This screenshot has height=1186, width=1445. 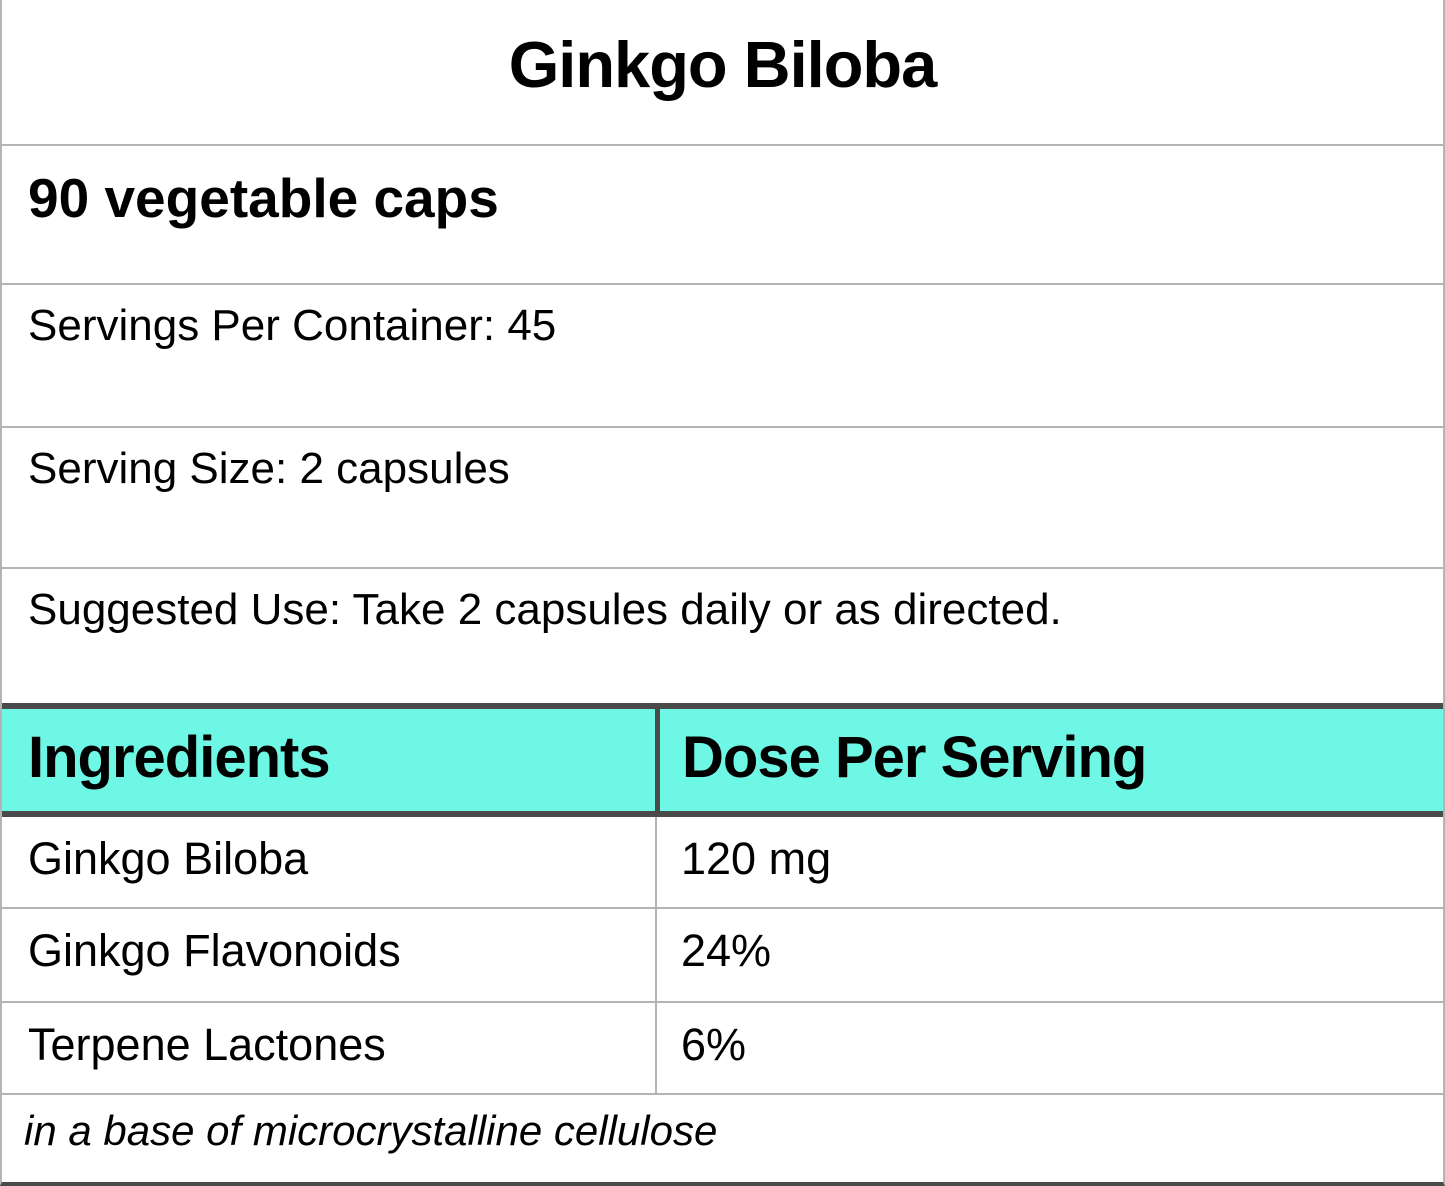 I want to click on table-row: Ginkgo Flavonoids 24%, so click(x=722, y=956).